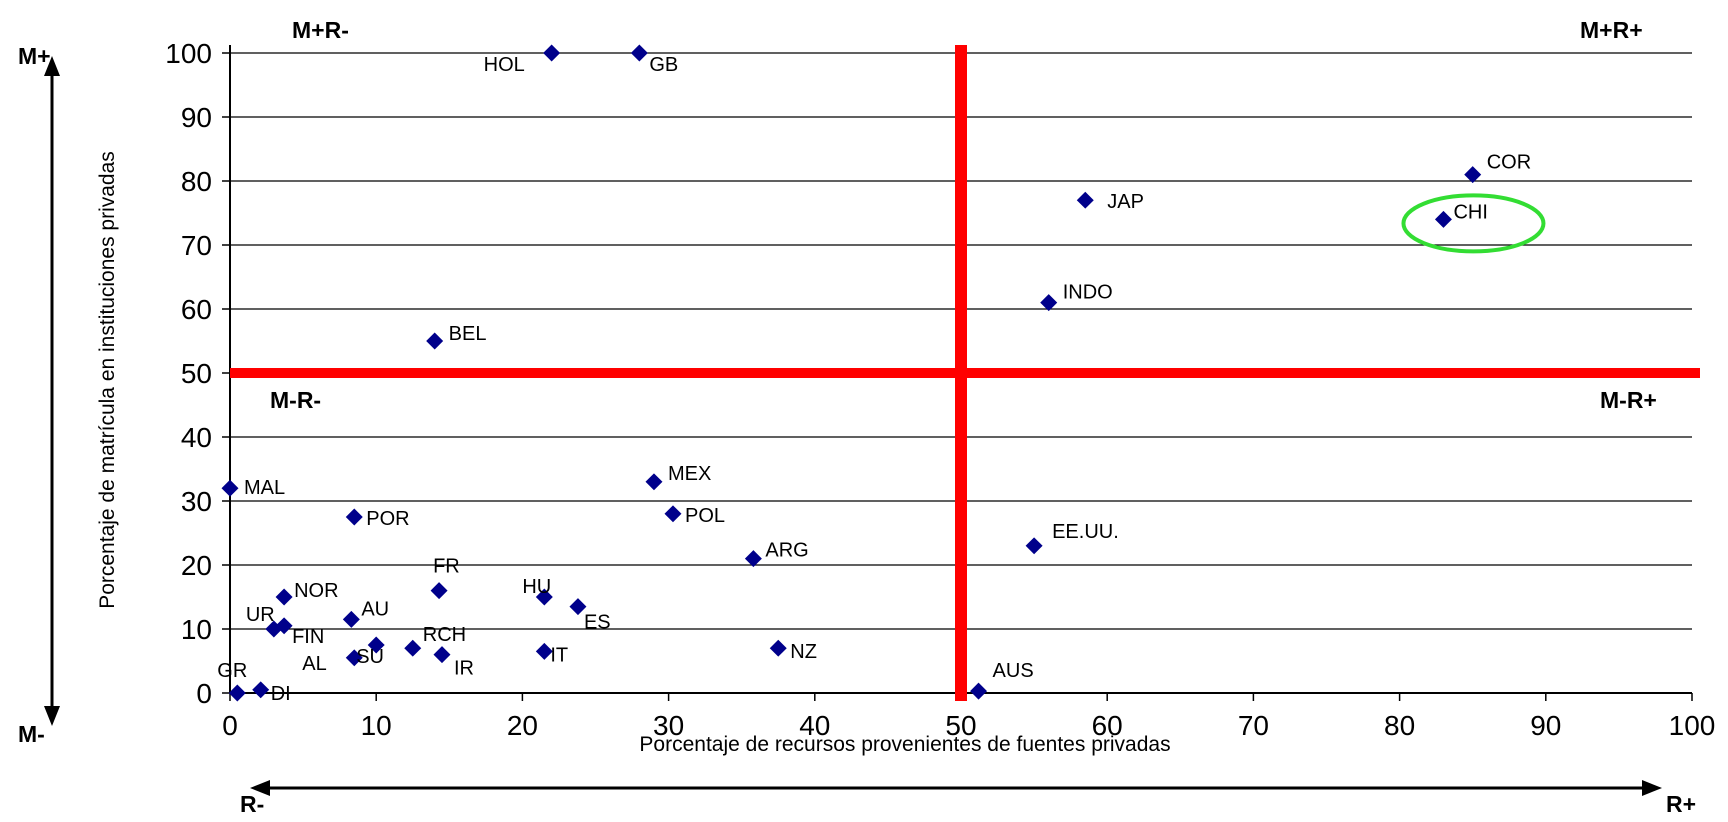 The width and height of the screenshot is (1728, 822). What do you see at coordinates (597, 623) in the screenshot?
I see `point-label: ES` at bounding box center [597, 623].